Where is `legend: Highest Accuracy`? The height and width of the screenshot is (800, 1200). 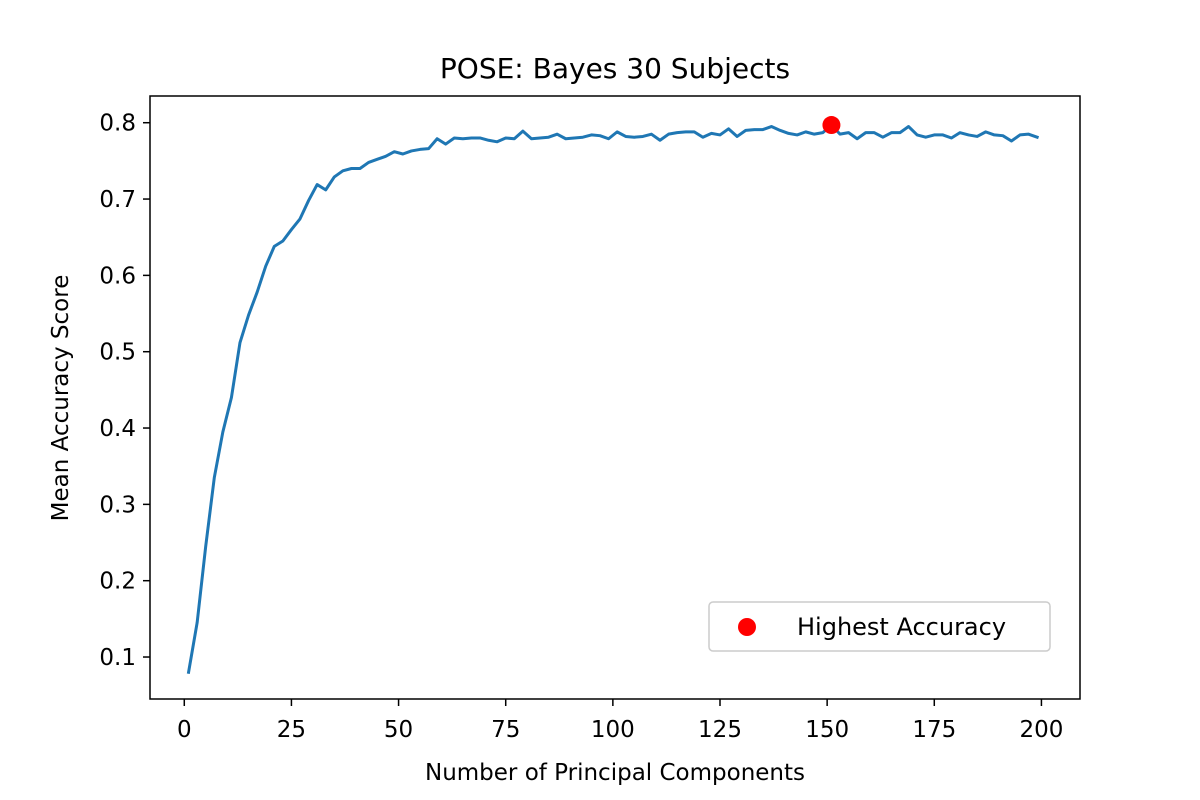
legend: Highest Accuracy is located at coordinates (879, 626).